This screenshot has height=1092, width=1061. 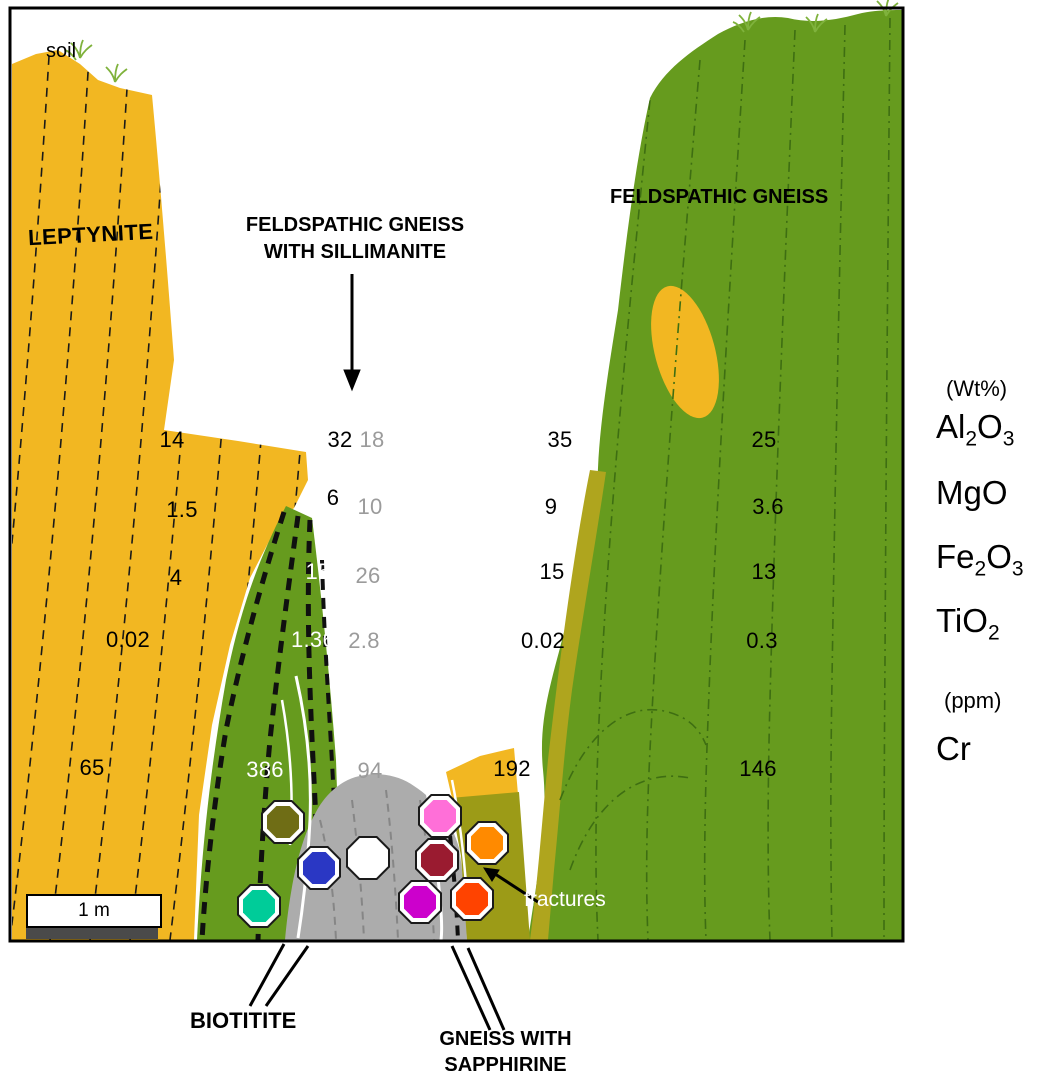 I want to click on geochem-value: 1.5, so click(x=182, y=509).